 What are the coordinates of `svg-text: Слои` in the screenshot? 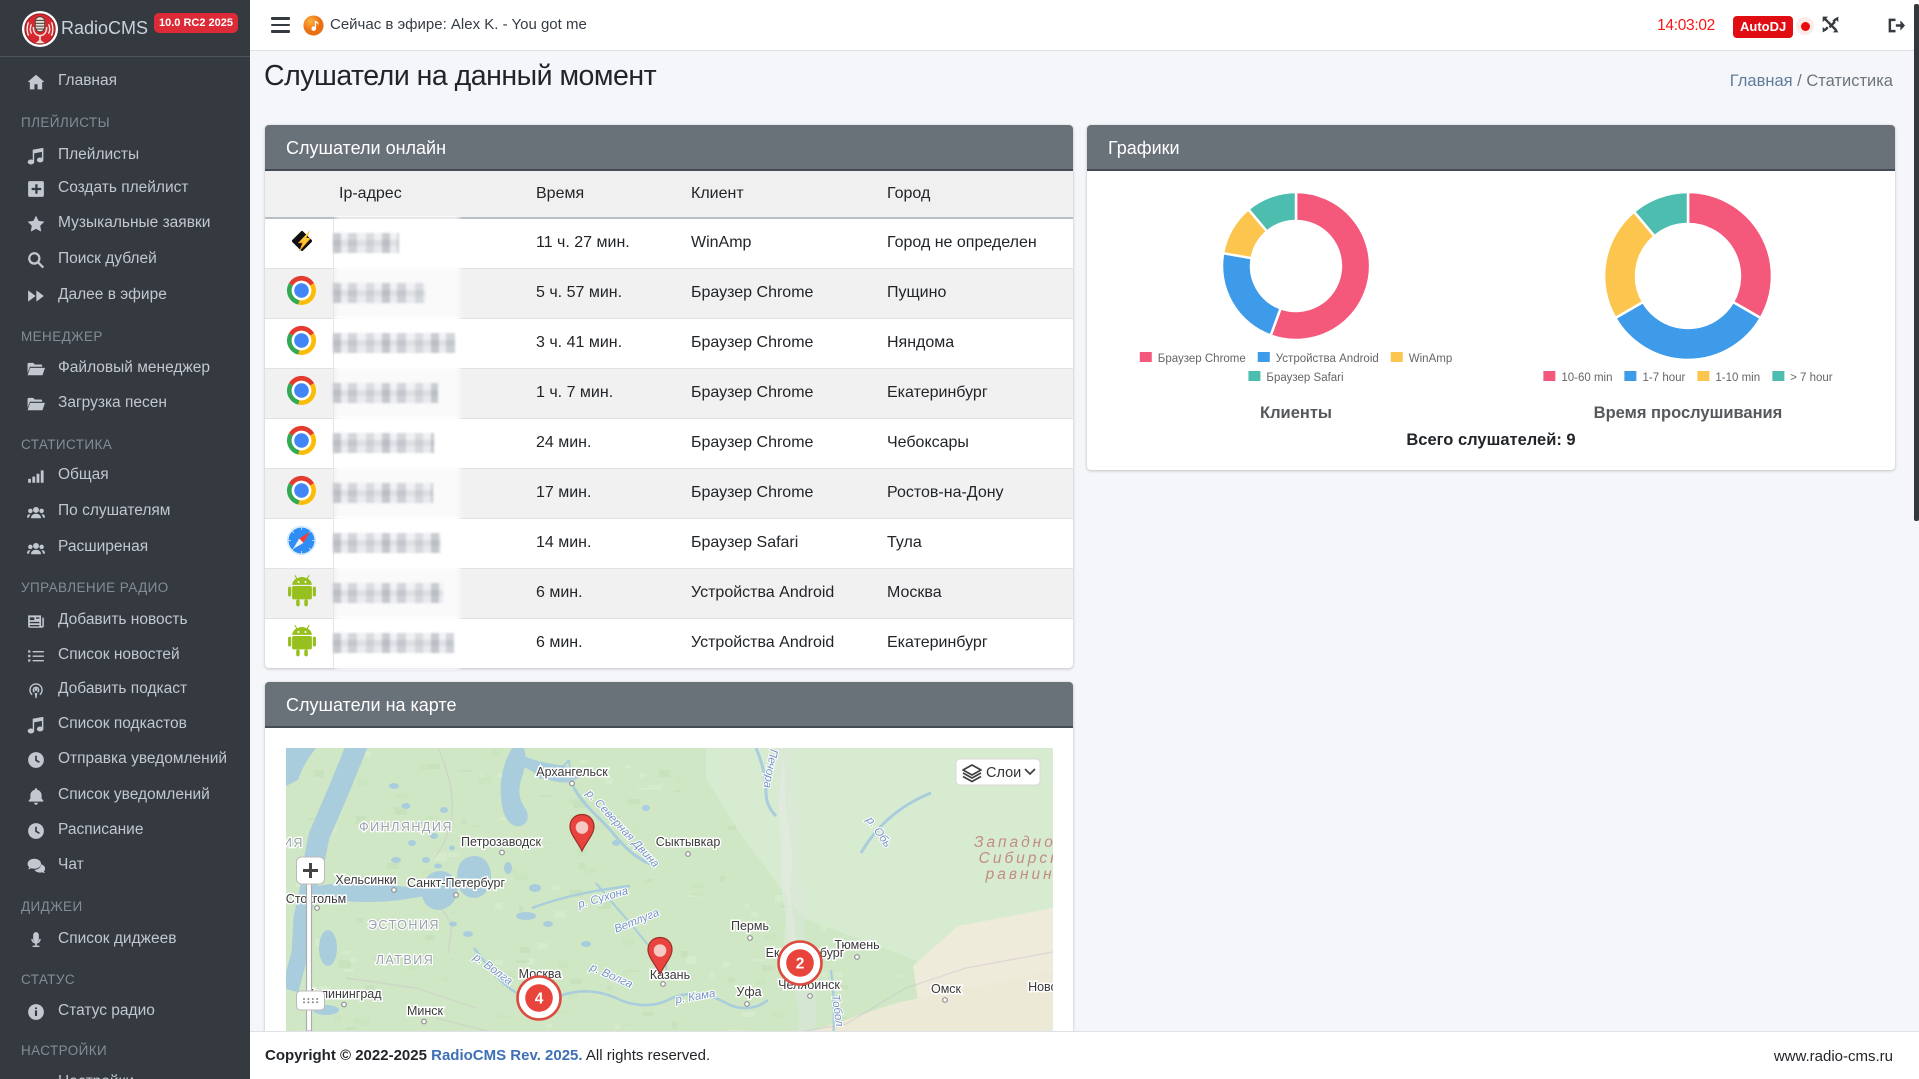 It's located at (1003, 773).